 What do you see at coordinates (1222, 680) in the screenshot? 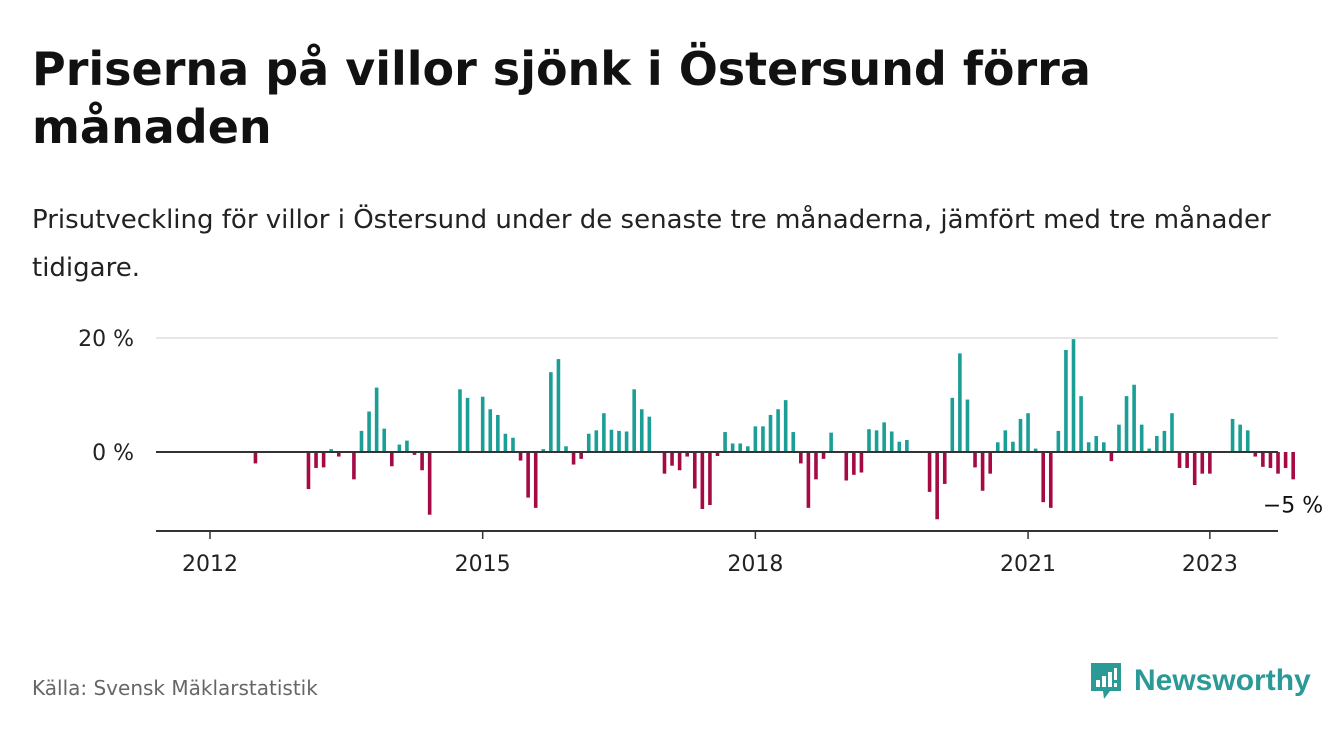
I see `brand-name: Newsworthy` at bounding box center [1222, 680].